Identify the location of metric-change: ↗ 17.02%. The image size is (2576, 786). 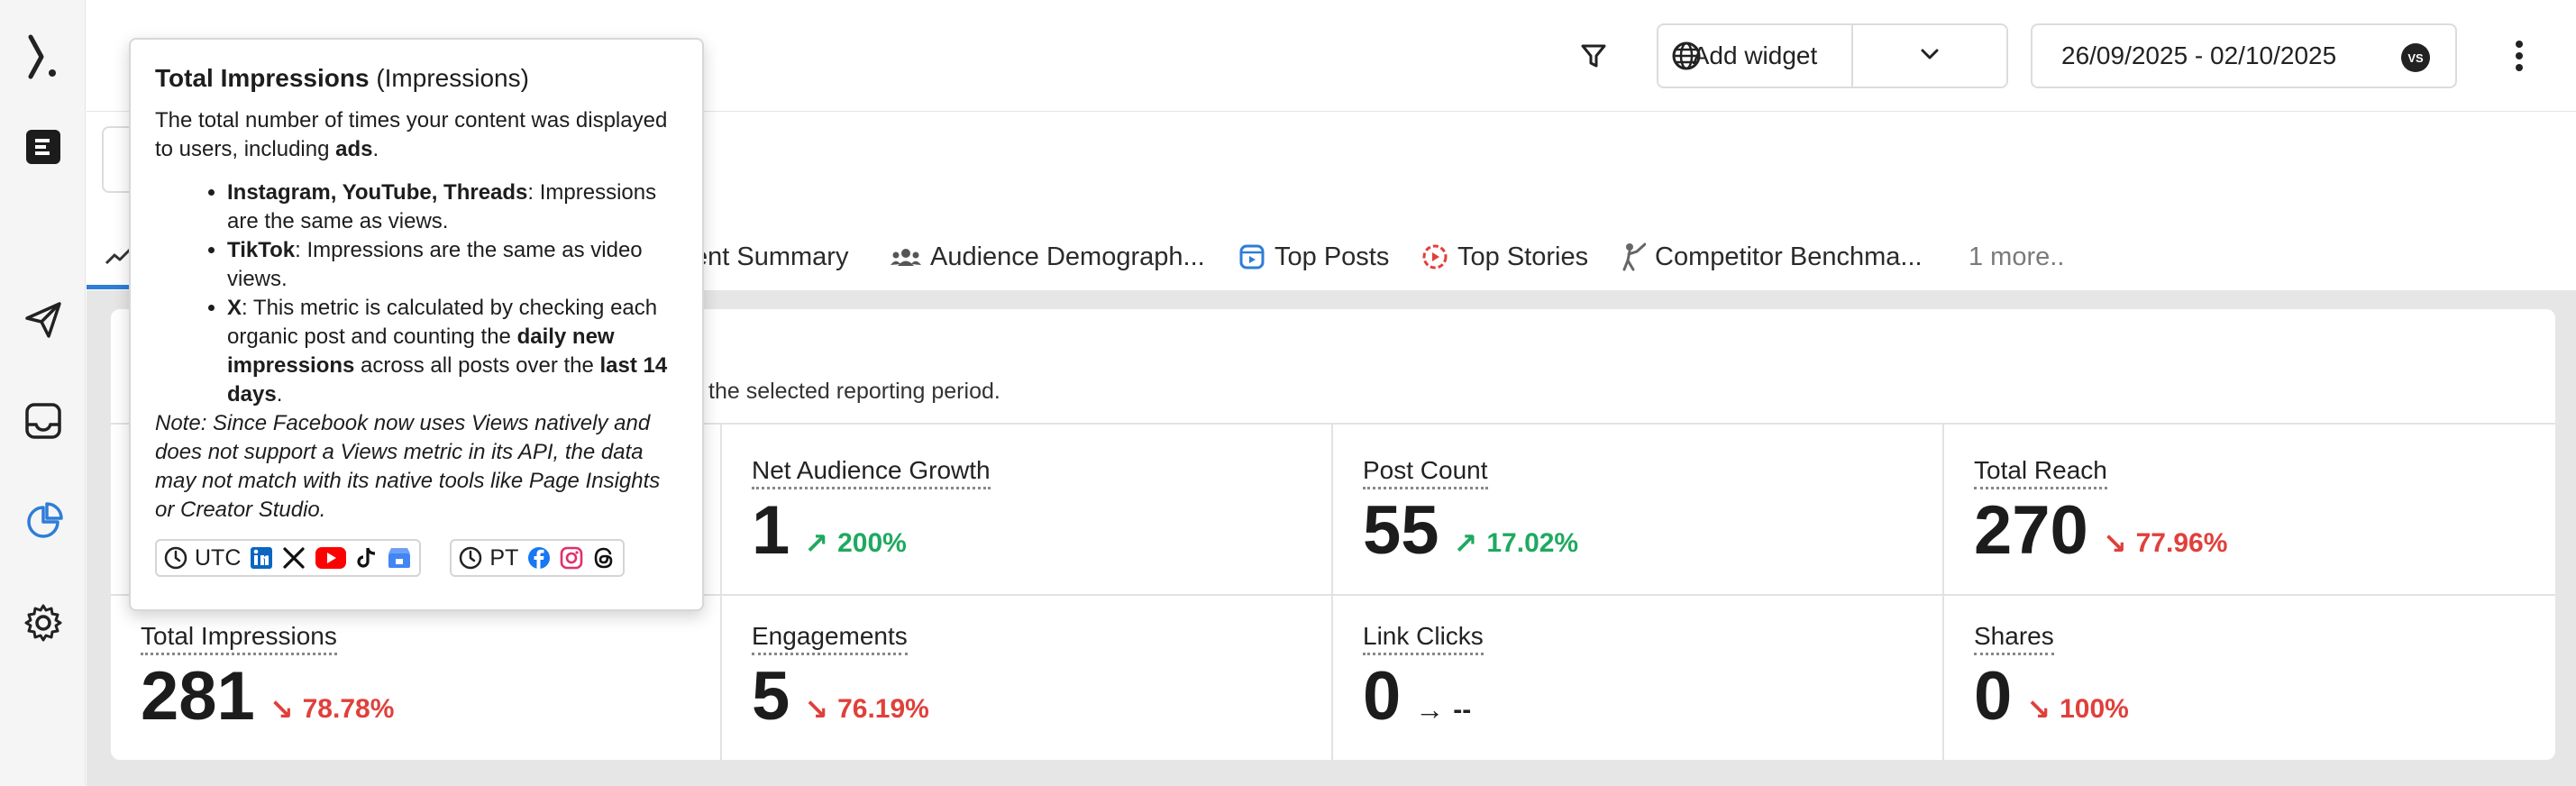
(1517, 543).